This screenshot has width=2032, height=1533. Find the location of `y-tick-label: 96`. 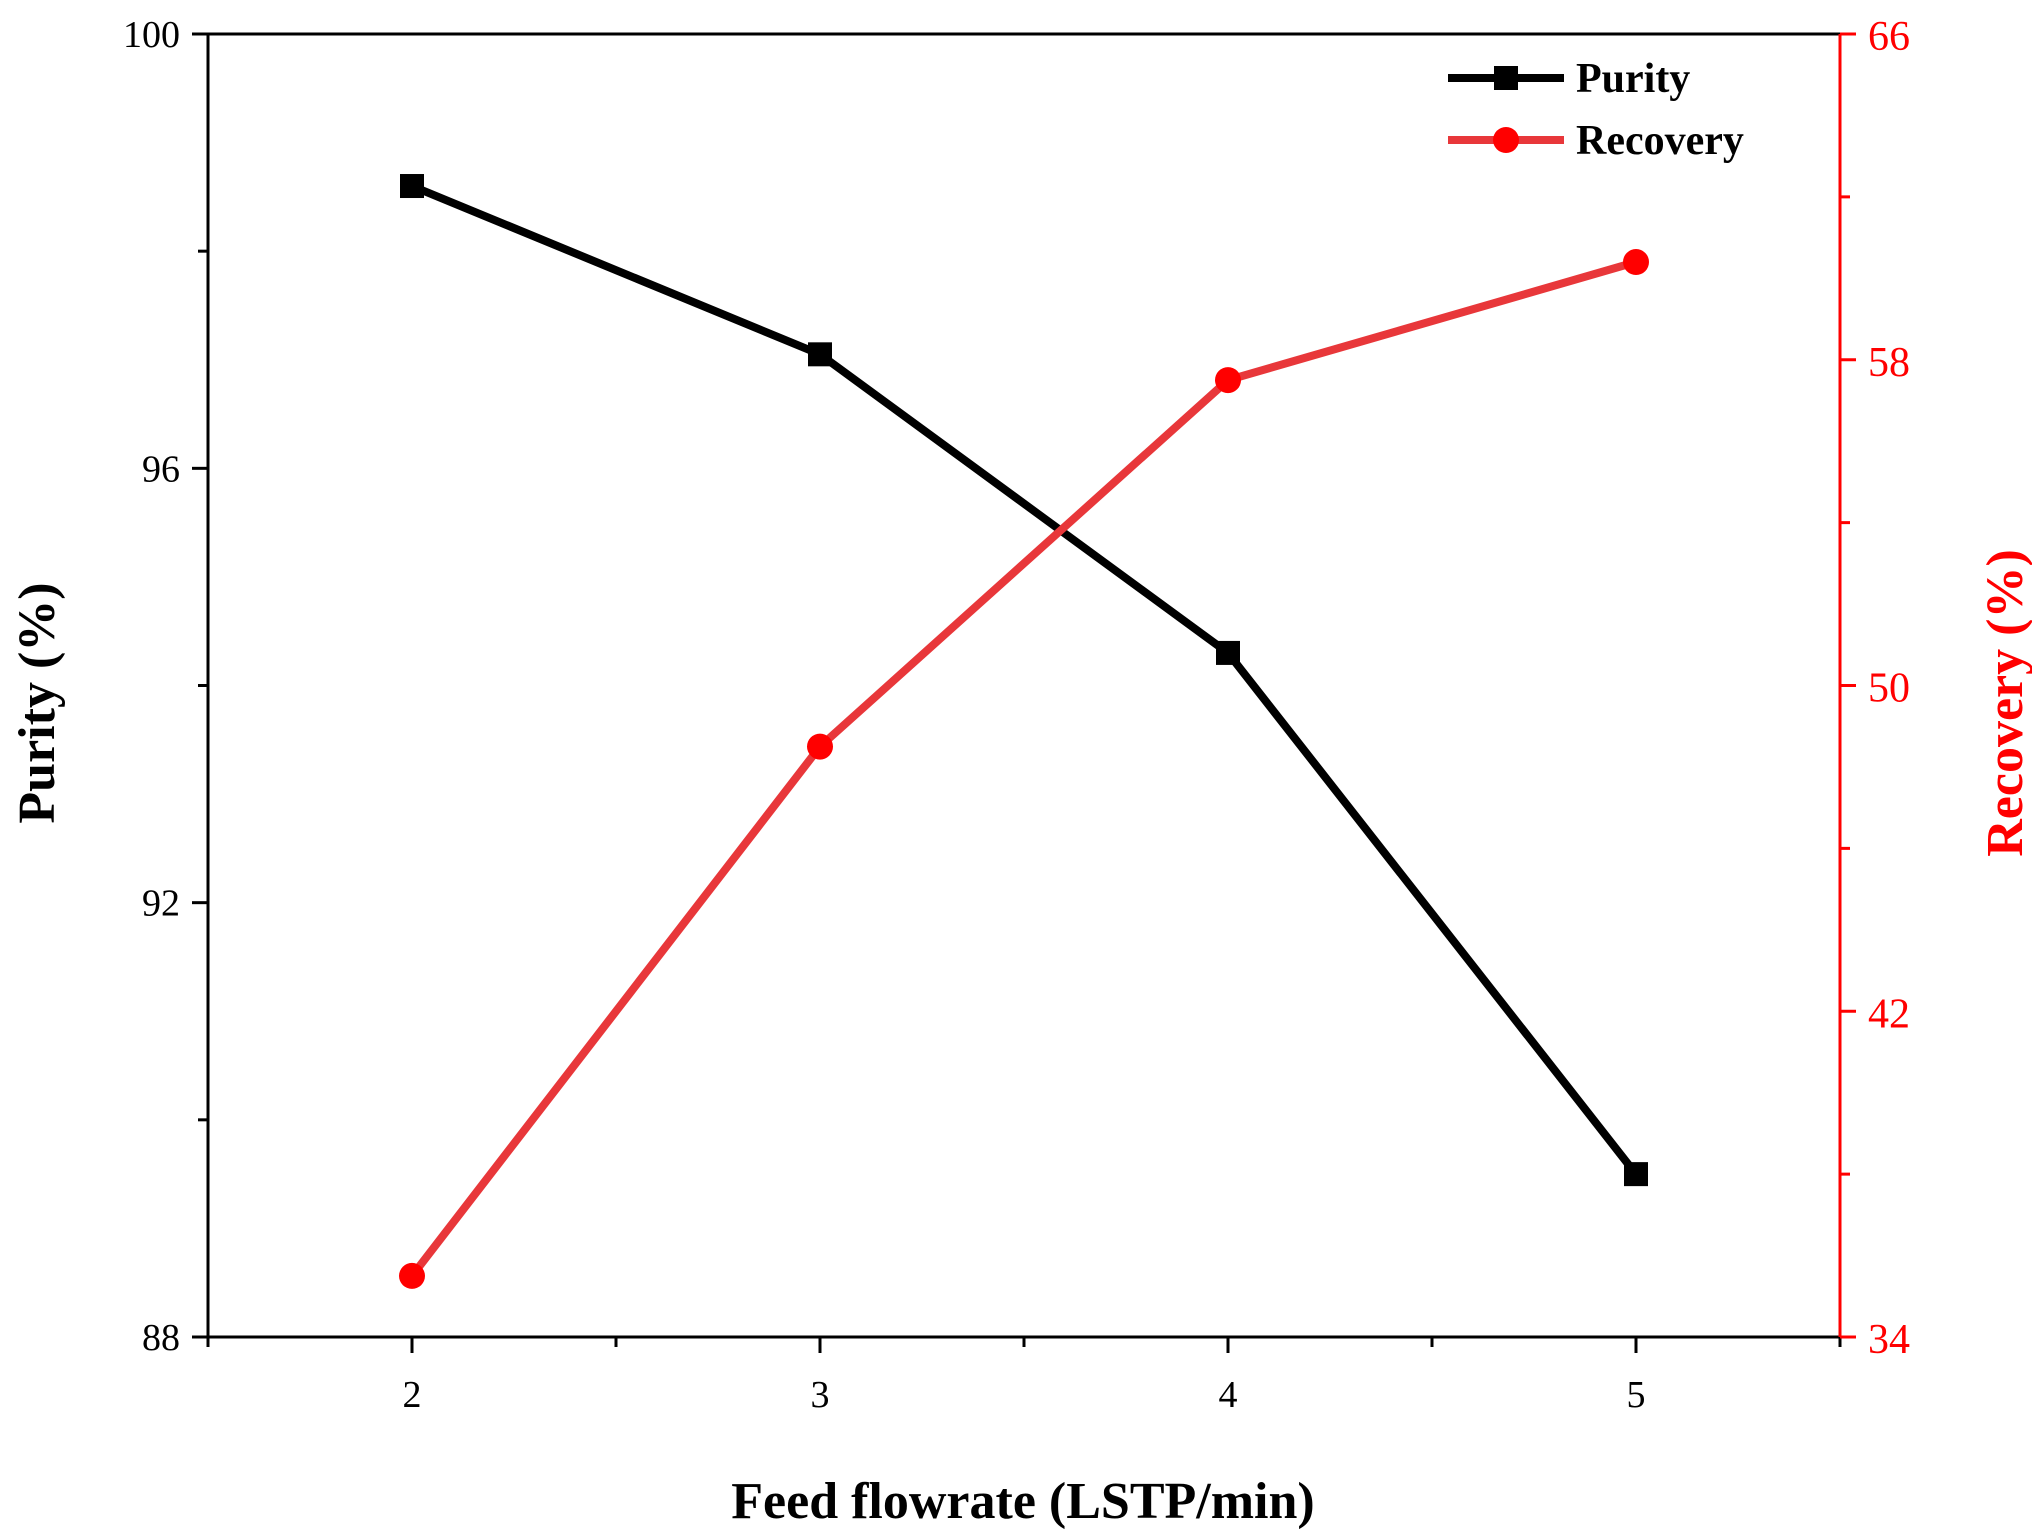

y-tick-label: 96 is located at coordinates (161, 469).